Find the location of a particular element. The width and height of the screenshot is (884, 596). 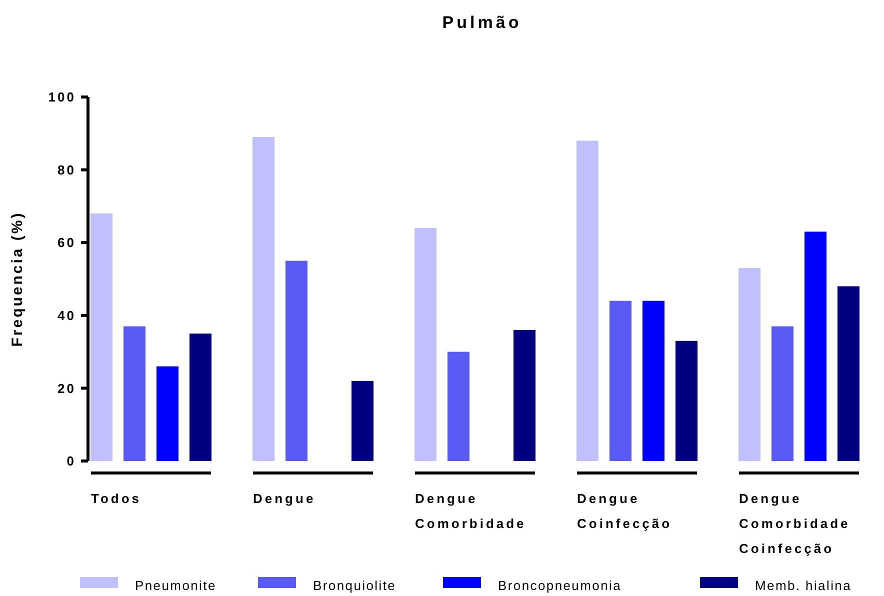

legend-label: Pneumonite is located at coordinates (175, 585).